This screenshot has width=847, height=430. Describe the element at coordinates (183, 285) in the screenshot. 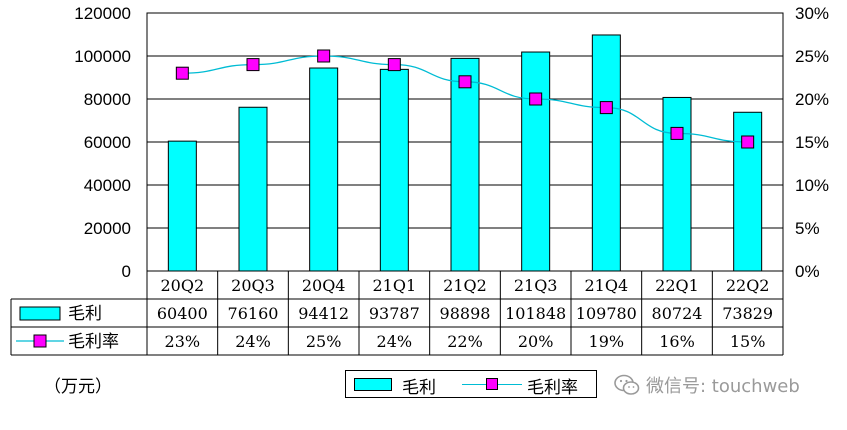

I see `x-tick-label: 20Q2` at that location.